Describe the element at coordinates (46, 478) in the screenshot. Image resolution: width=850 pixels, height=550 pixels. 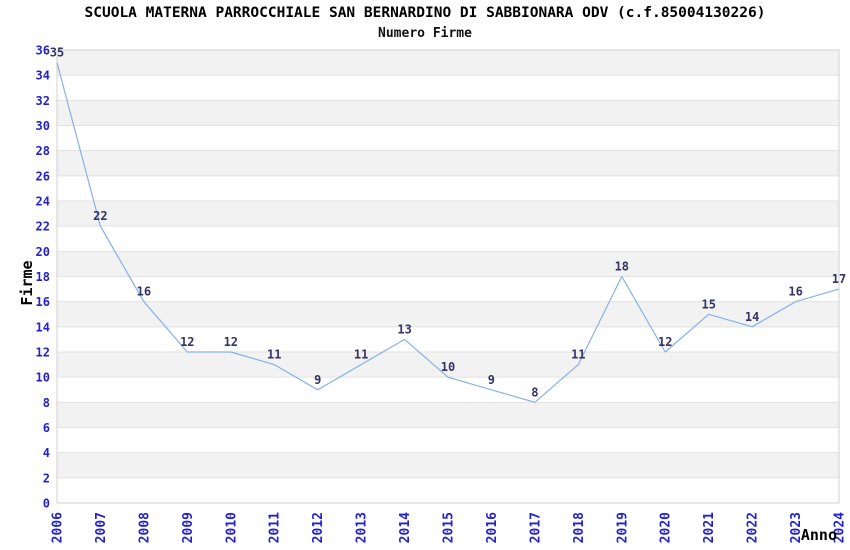
I see `y-tick-label: 2` at that location.